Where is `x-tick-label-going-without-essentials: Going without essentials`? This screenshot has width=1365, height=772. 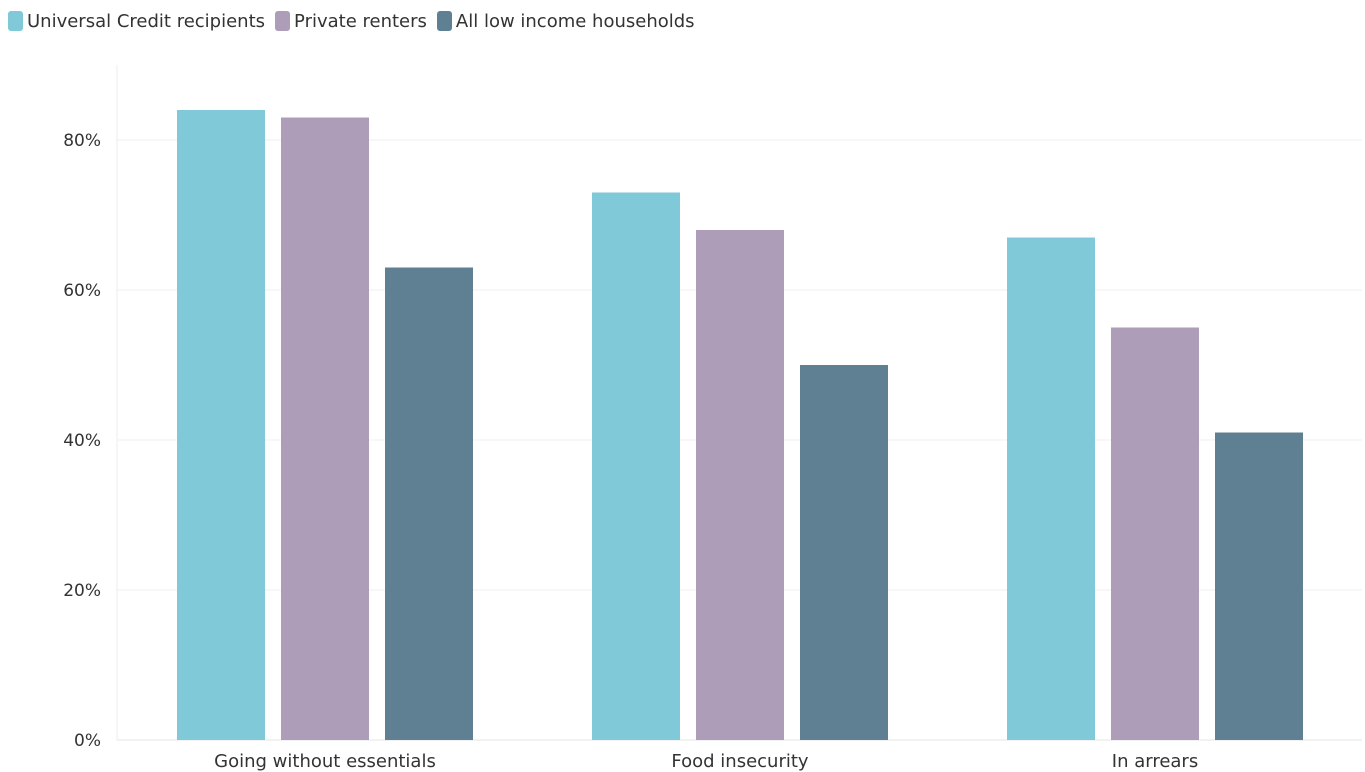 x-tick-label-going-without-essentials: Going without essentials is located at coordinates (325, 761).